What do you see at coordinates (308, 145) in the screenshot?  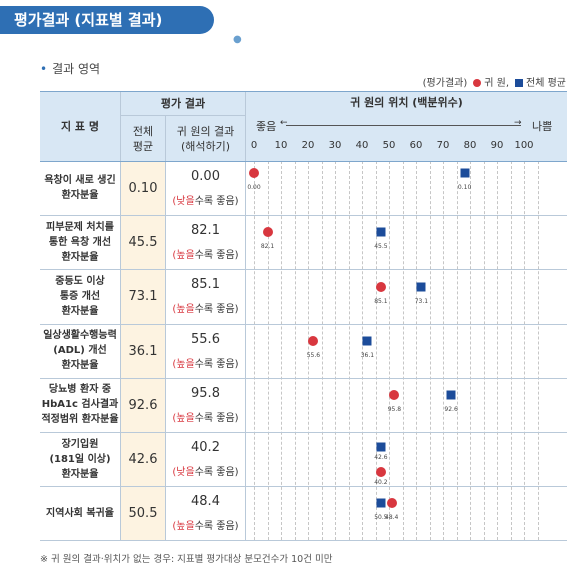 I see `x-tick-label: 20` at bounding box center [308, 145].